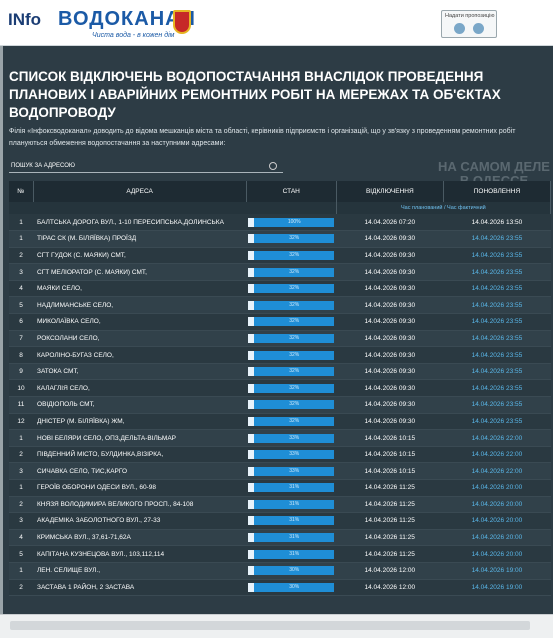  I want to click on slogan: Чиста вода - в кожен дім, so click(133, 35).